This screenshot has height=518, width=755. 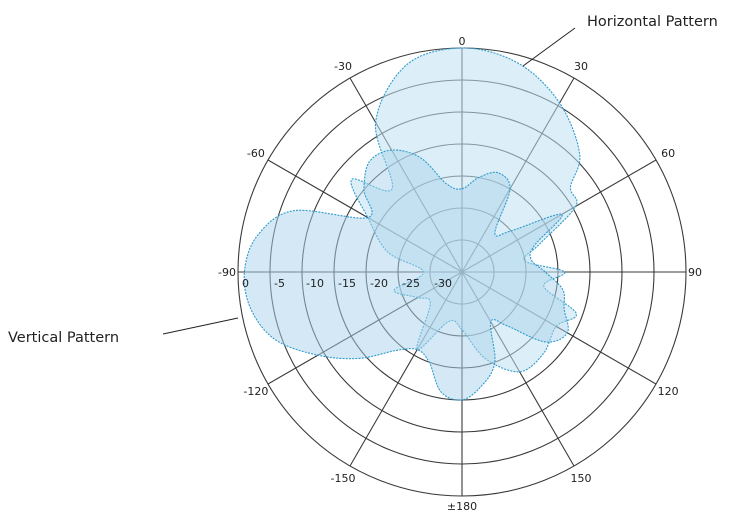 What do you see at coordinates (279, 283) in the screenshot?
I see `radial-tick-label: -5` at bounding box center [279, 283].